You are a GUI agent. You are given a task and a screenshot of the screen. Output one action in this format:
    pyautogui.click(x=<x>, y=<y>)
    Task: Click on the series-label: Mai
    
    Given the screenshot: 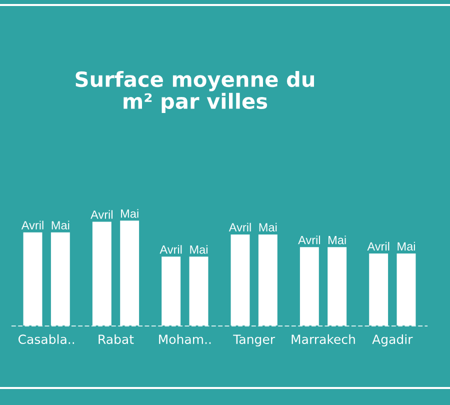 What is the action you would take?
    pyautogui.click(x=268, y=227)
    